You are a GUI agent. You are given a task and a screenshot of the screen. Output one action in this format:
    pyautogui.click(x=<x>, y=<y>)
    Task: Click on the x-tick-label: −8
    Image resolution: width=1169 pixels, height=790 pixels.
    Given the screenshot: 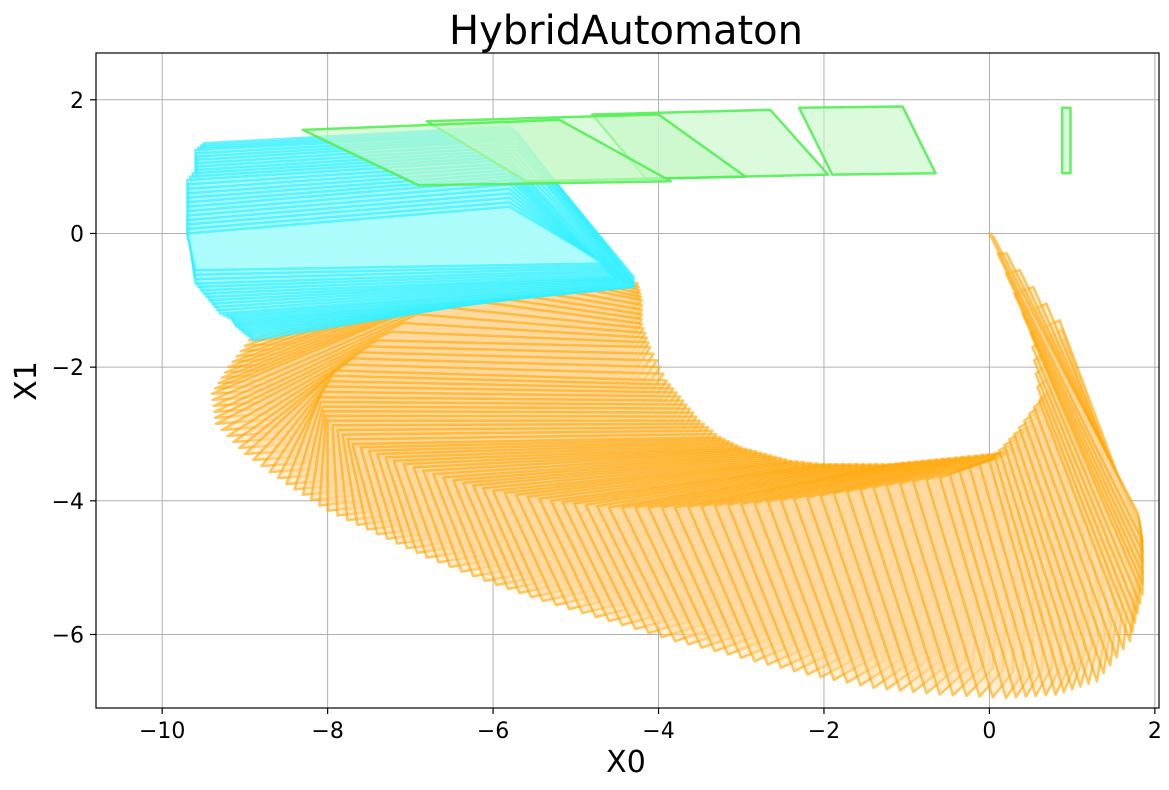 What is the action you would take?
    pyautogui.click(x=327, y=731)
    